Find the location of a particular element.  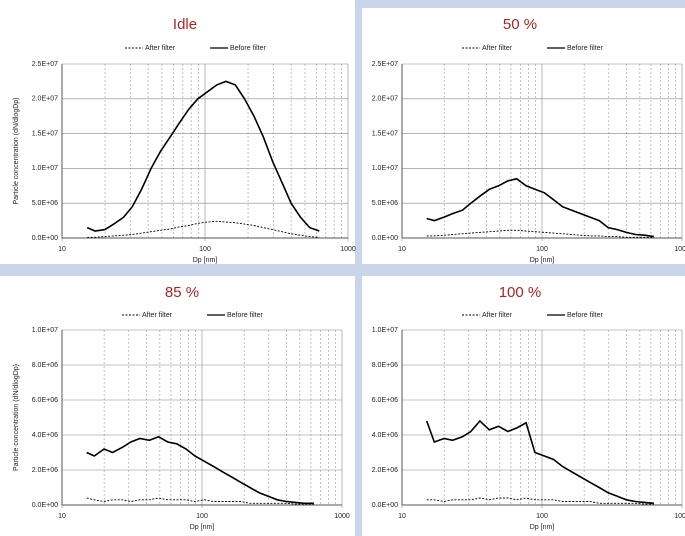

chart-title: 100 % is located at coordinates (520, 292).